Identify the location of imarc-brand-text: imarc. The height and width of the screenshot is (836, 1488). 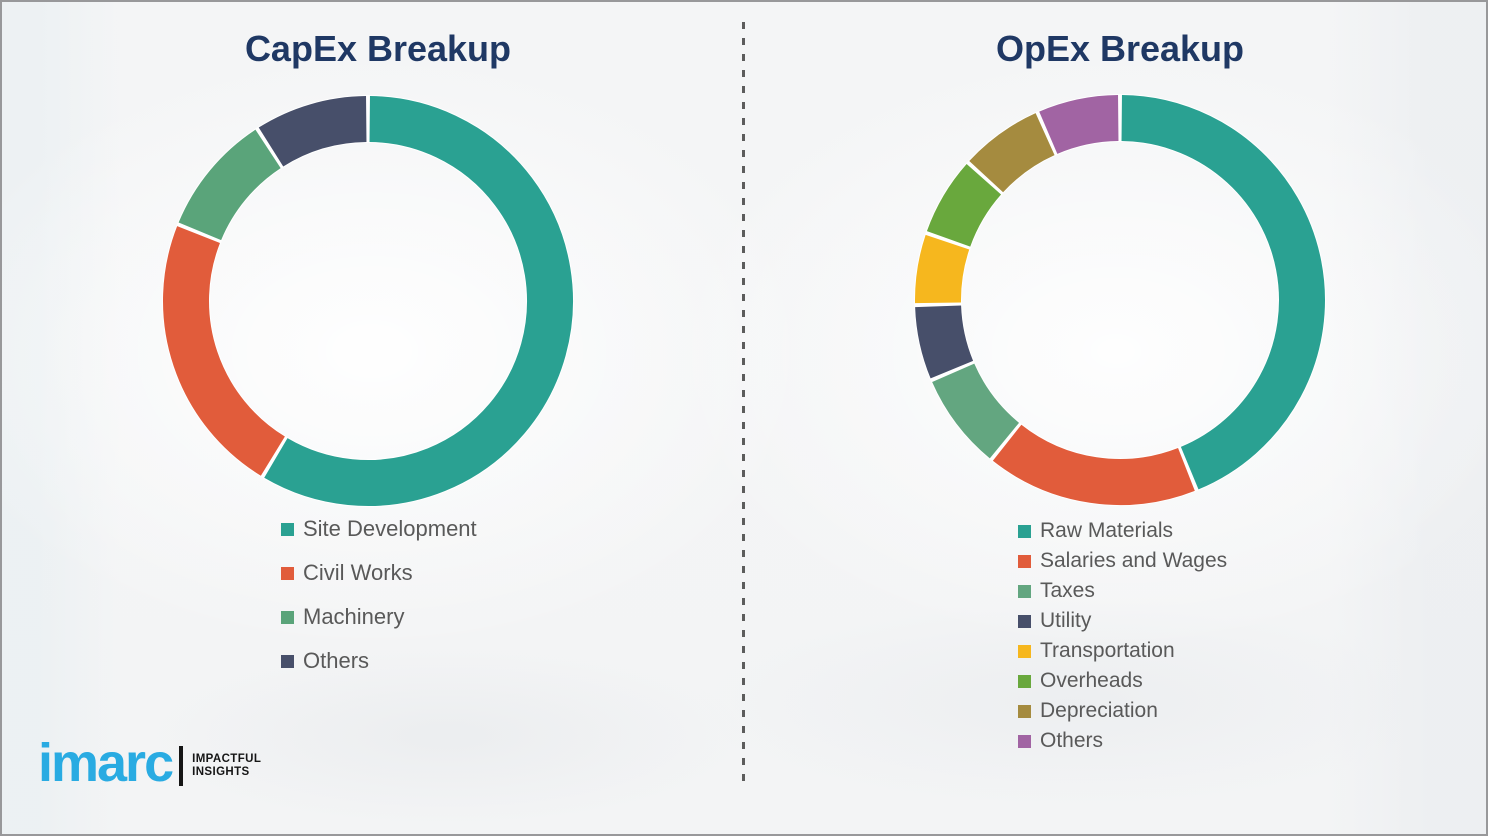
(106, 763).